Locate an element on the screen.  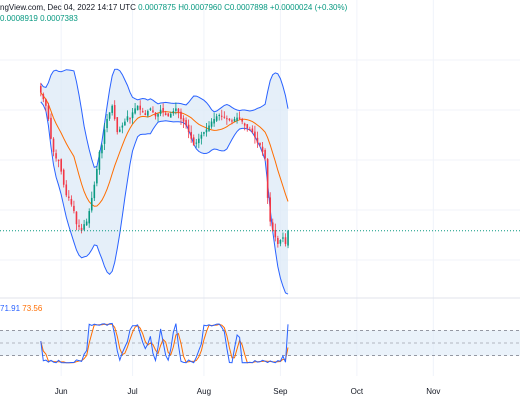
x-tick-aug: Aug is located at coordinates (204, 391).